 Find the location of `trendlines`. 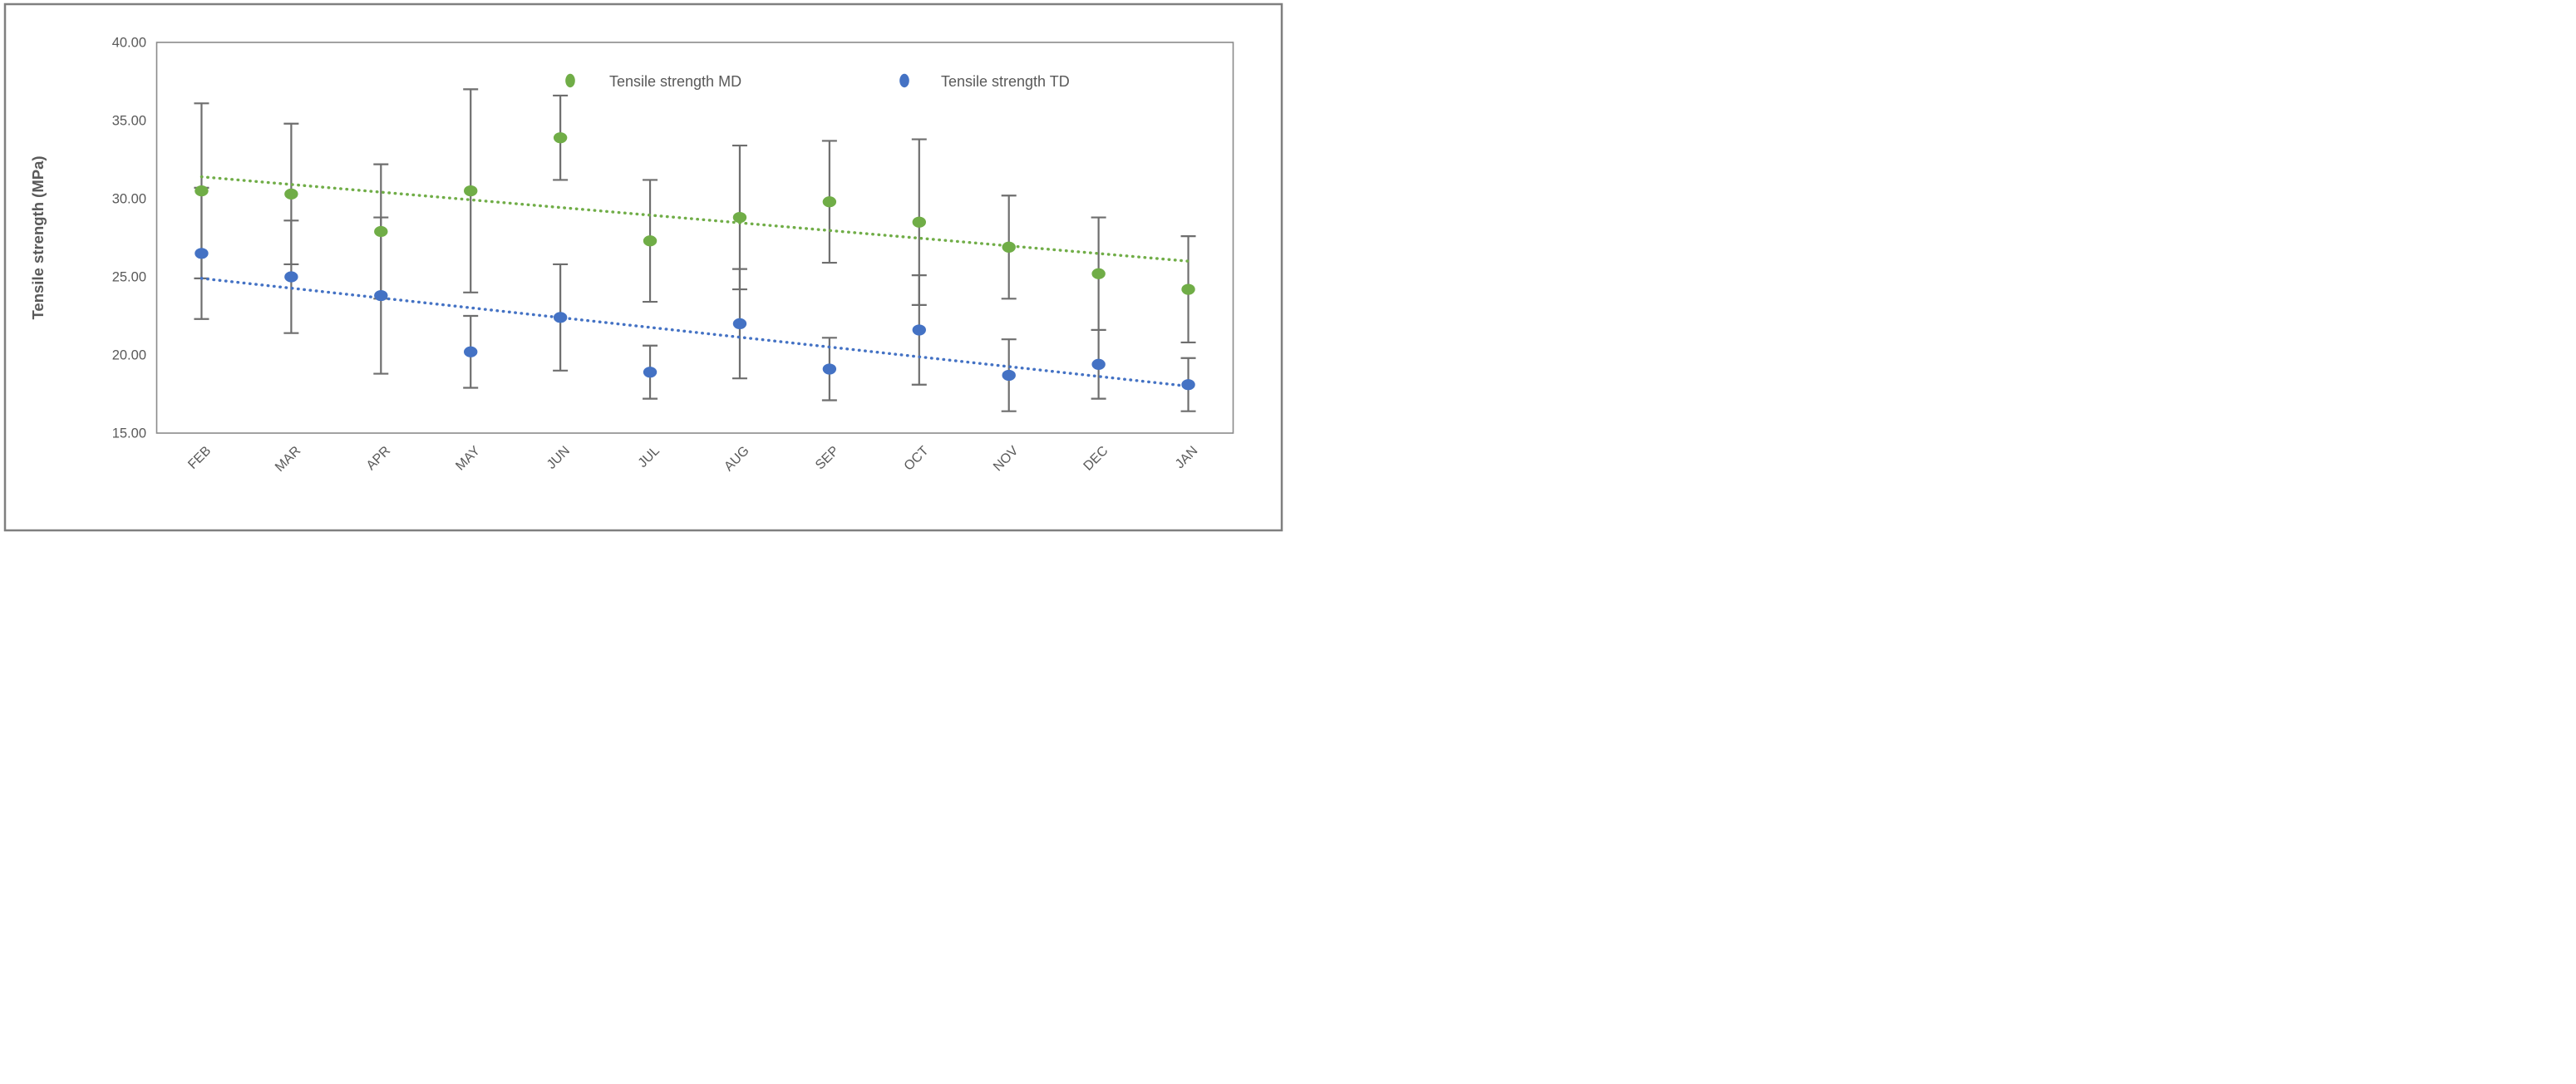

trendlines is located at coordinates (694, 281).